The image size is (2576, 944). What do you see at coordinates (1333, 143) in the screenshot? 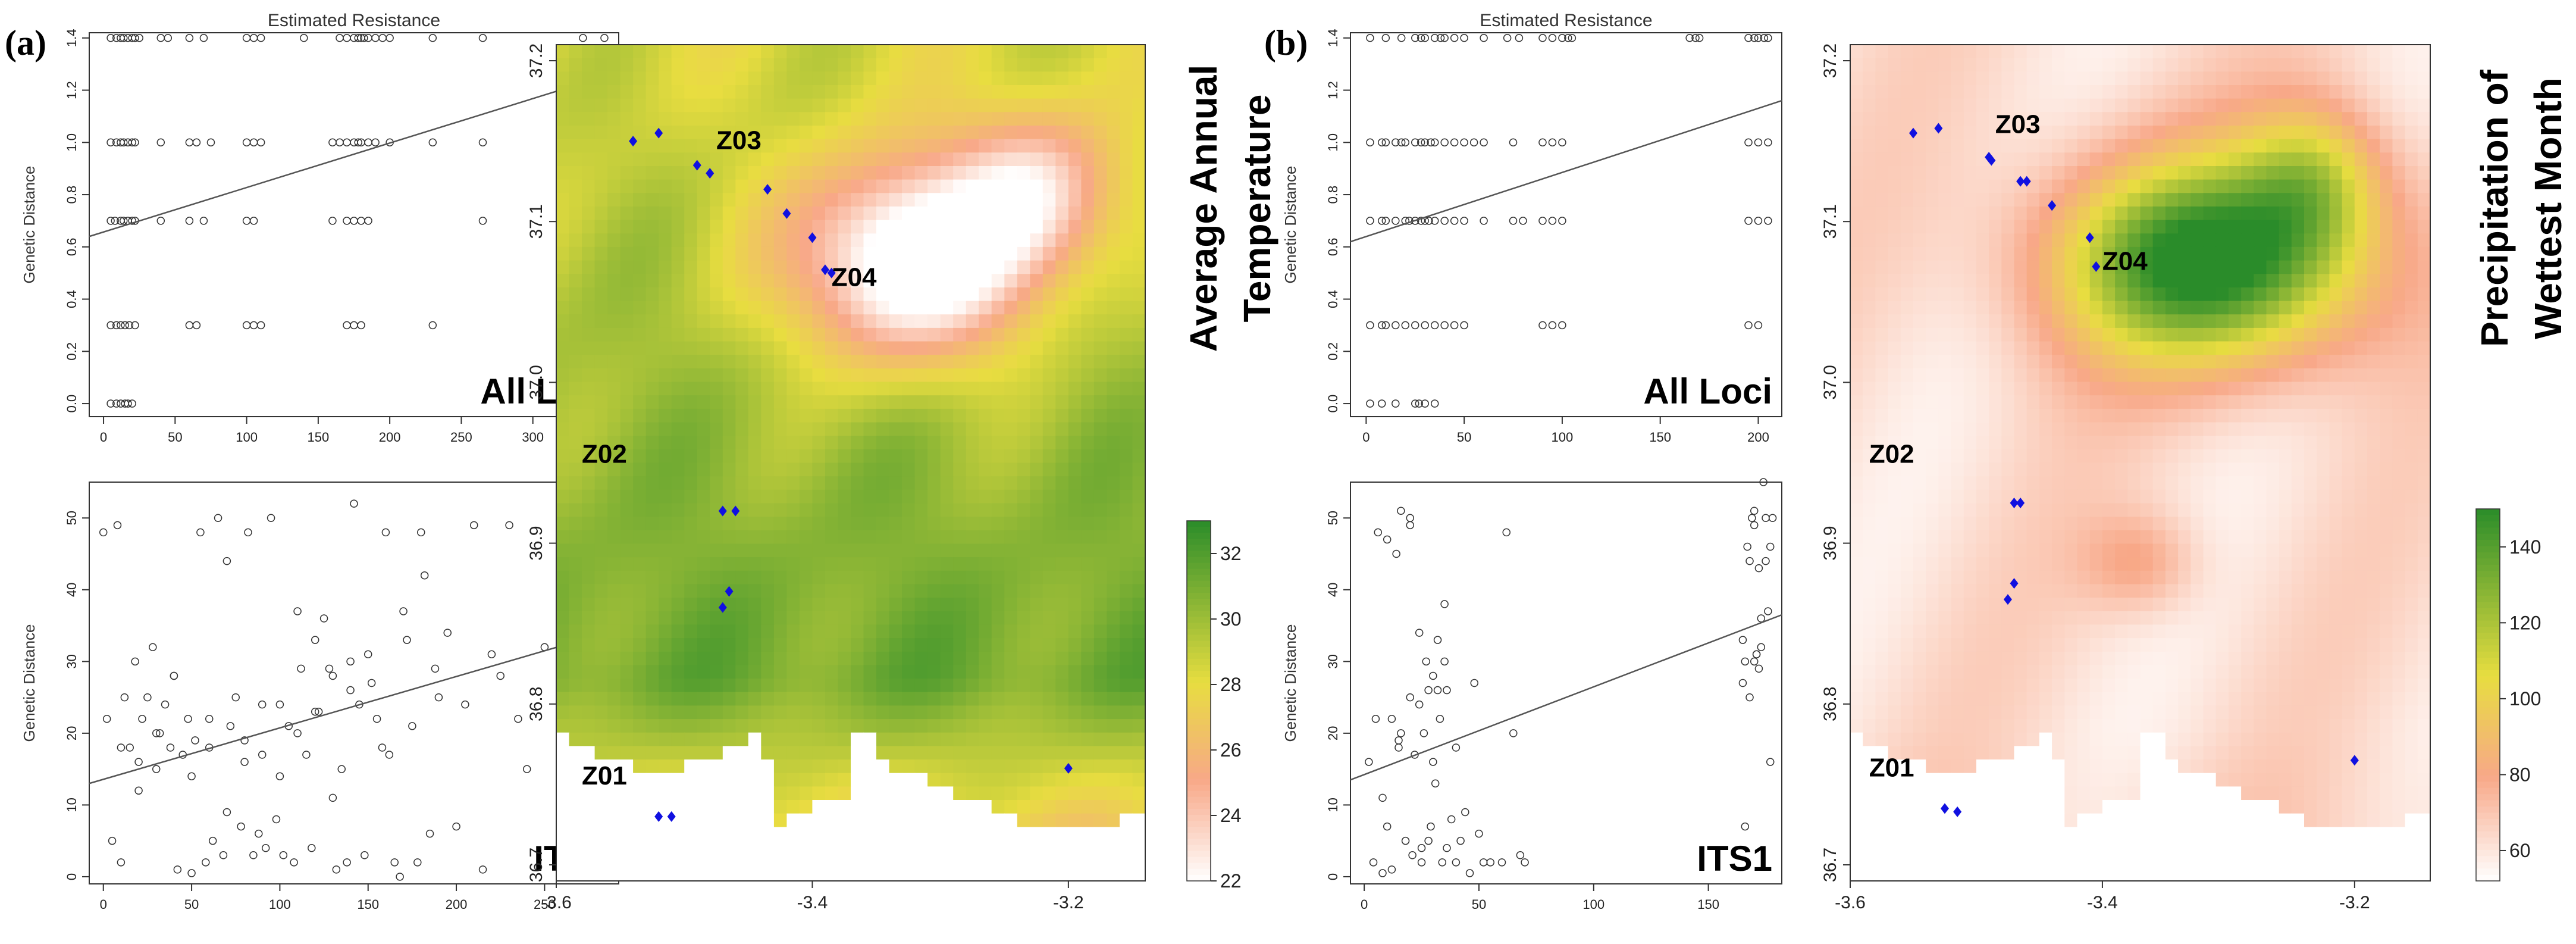
I see `y-tick-label: 1.0` at bounding box center [1333, 143].